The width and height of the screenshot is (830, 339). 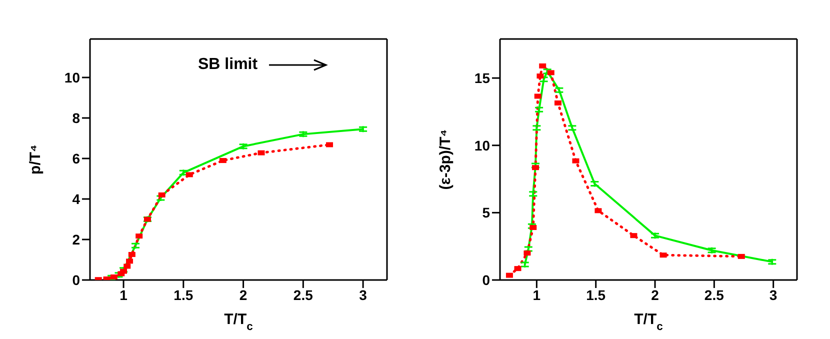 I want to click on y-axis-title: p/T⁴, so click(x=35, y=159).